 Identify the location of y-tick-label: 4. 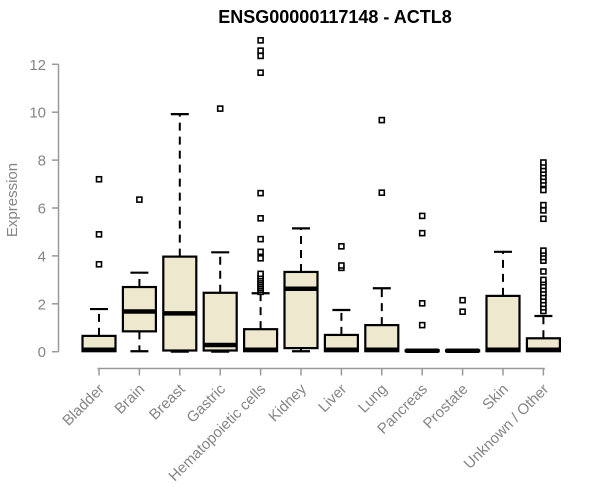
(42, 256).